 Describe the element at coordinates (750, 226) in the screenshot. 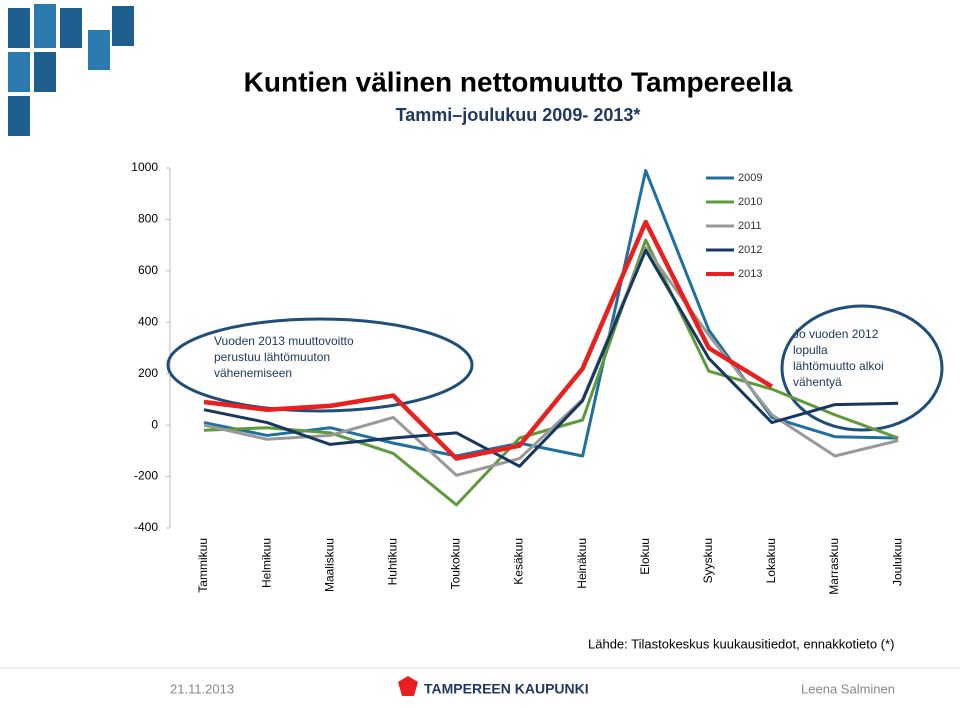

I see `legend-label: 2011` at that location.